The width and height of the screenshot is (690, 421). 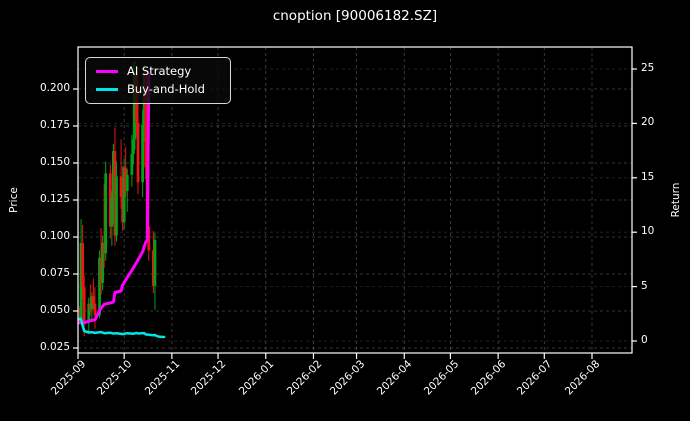 What do you see at coordinates (54, 236) in the screenshot?
I see `price-tick-label: 0.100` at bounding box center [54, 236].